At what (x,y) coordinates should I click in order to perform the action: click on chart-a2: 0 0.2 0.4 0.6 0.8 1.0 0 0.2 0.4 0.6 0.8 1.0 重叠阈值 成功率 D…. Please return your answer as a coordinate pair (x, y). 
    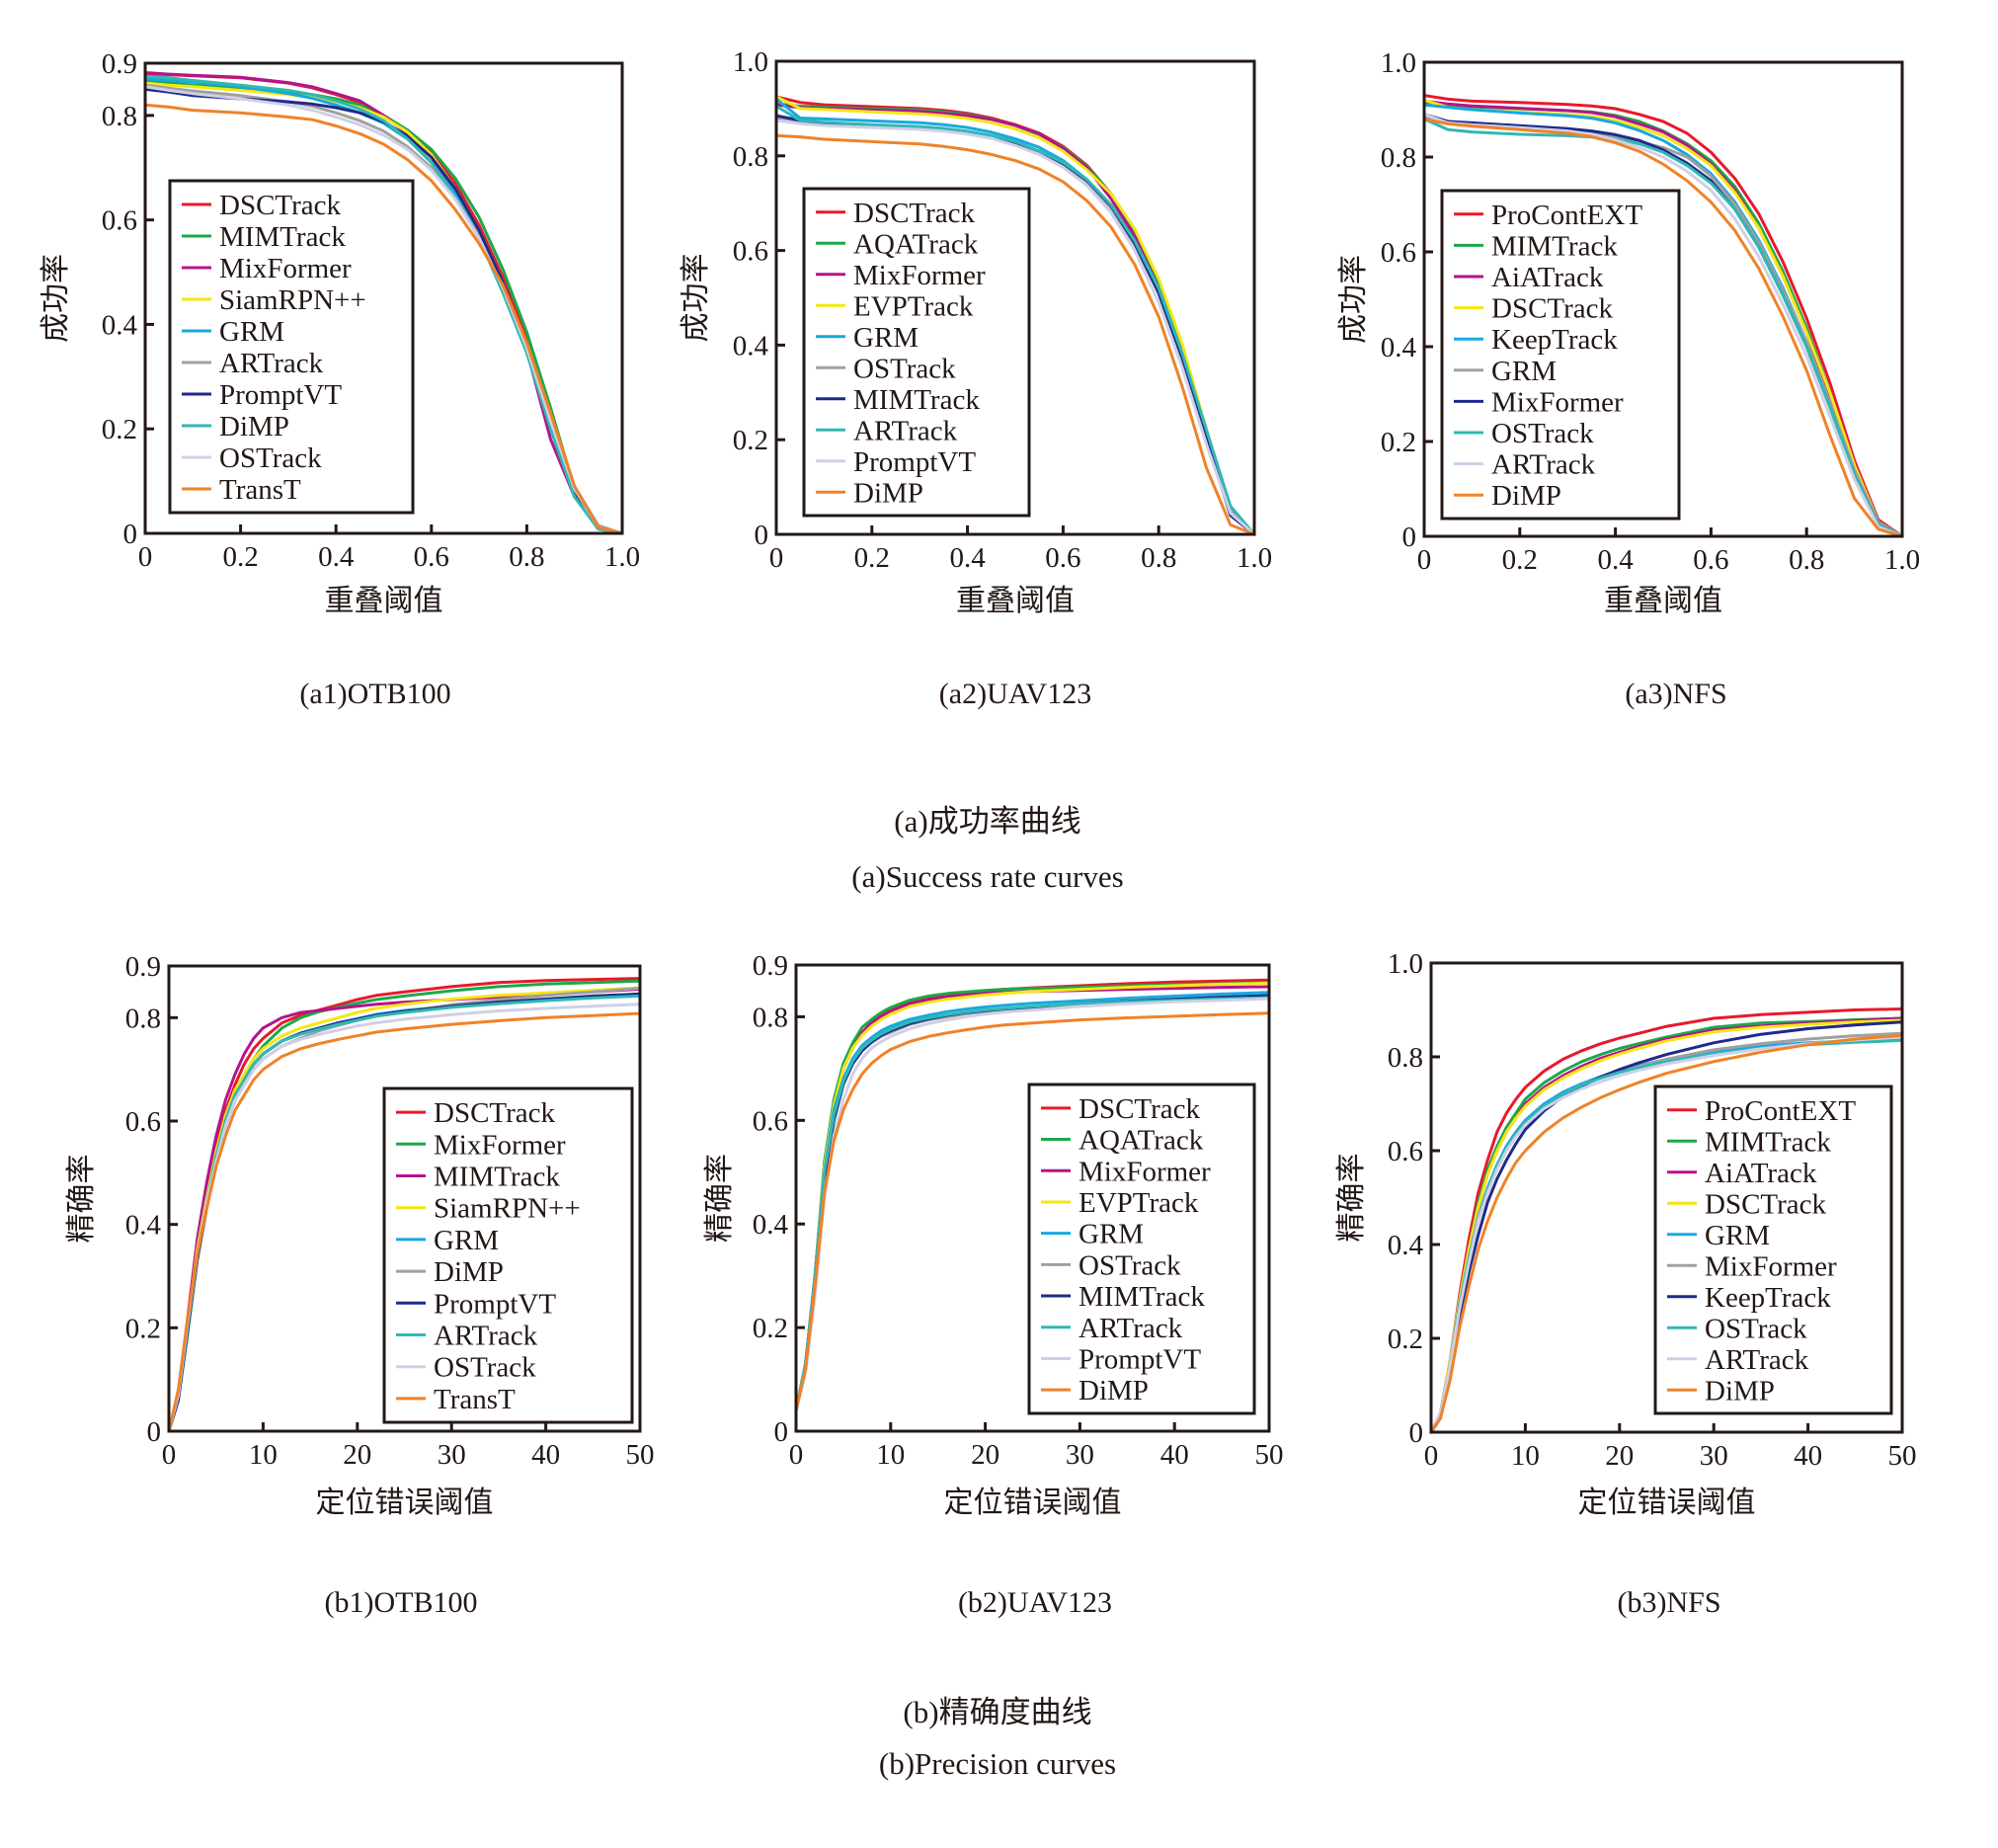
    Looking at the image, I should click on (975, 332).